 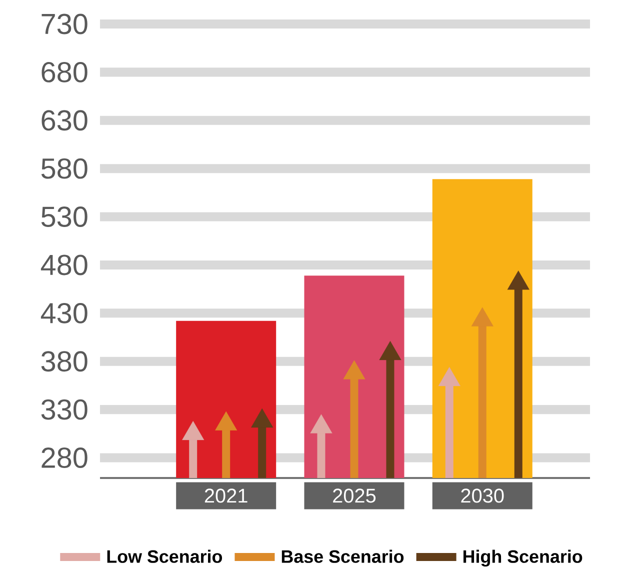 What do you see at coordinates (64, 217) in the screenshot?
I see `y-tick-label: 530` at bounding box center [64, 217].